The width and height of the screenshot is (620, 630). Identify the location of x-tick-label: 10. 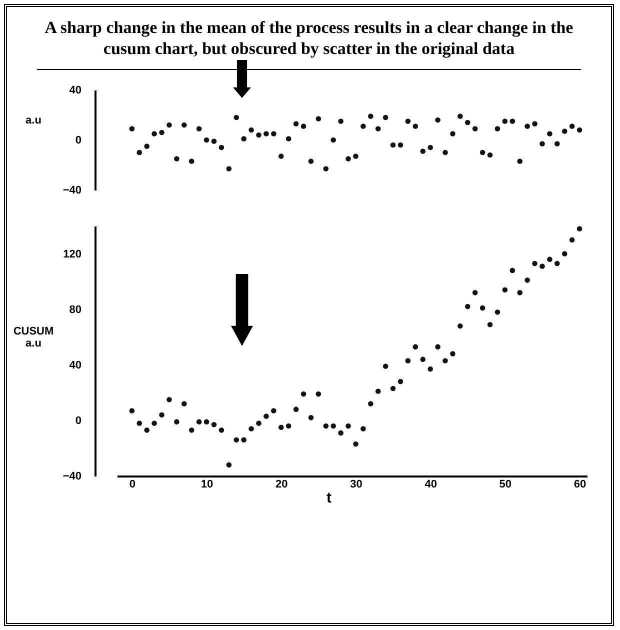
(207, 484).